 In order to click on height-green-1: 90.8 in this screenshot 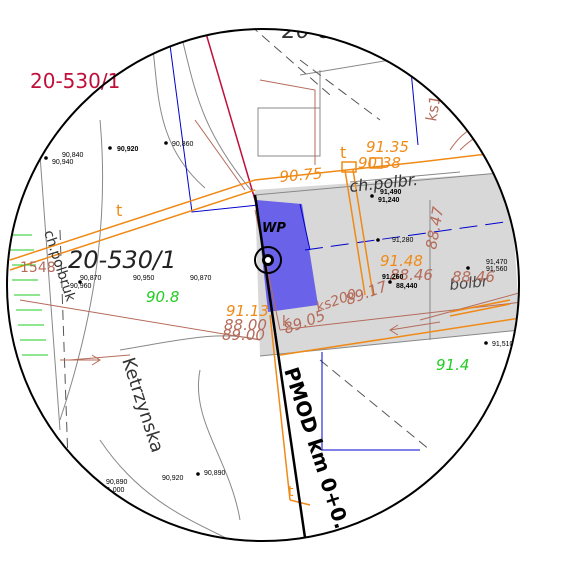, I will do `click(162, 297)`.